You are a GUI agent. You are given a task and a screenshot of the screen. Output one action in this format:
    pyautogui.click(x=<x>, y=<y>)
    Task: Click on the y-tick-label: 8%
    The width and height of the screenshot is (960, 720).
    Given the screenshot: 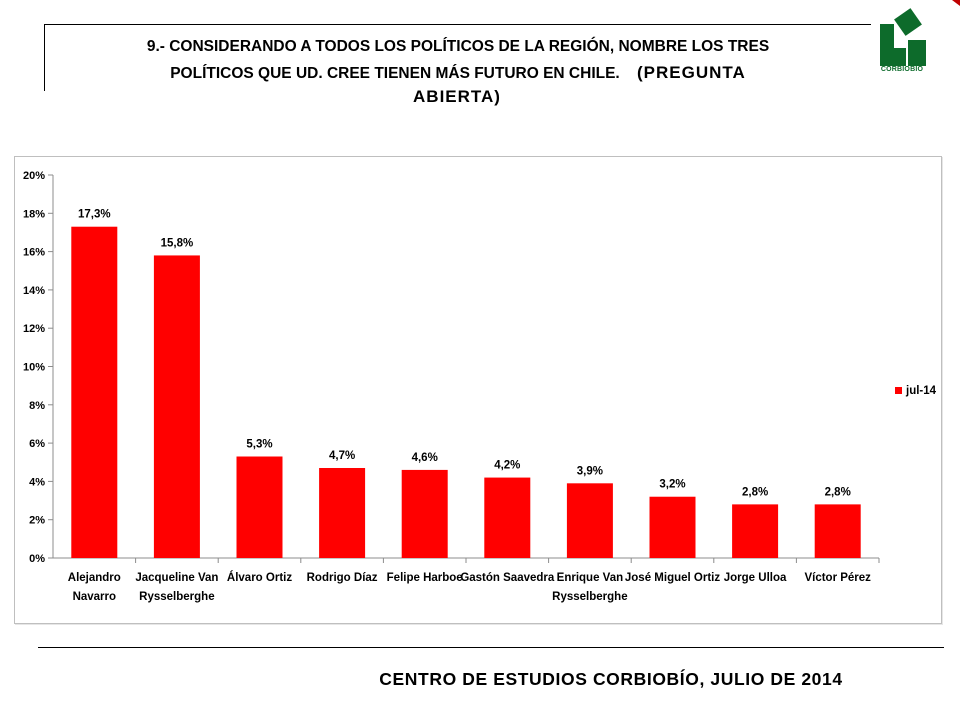 What is the action you would take?
    pyautogui.click(x=37, y=406)
    